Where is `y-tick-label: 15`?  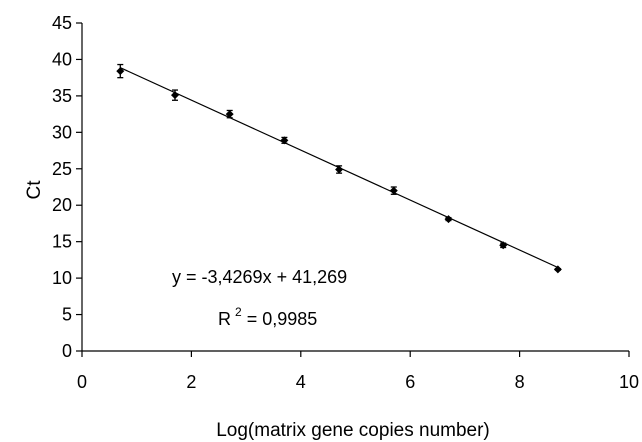
y-tick-label: 15 is located at coordinates (62, 242).